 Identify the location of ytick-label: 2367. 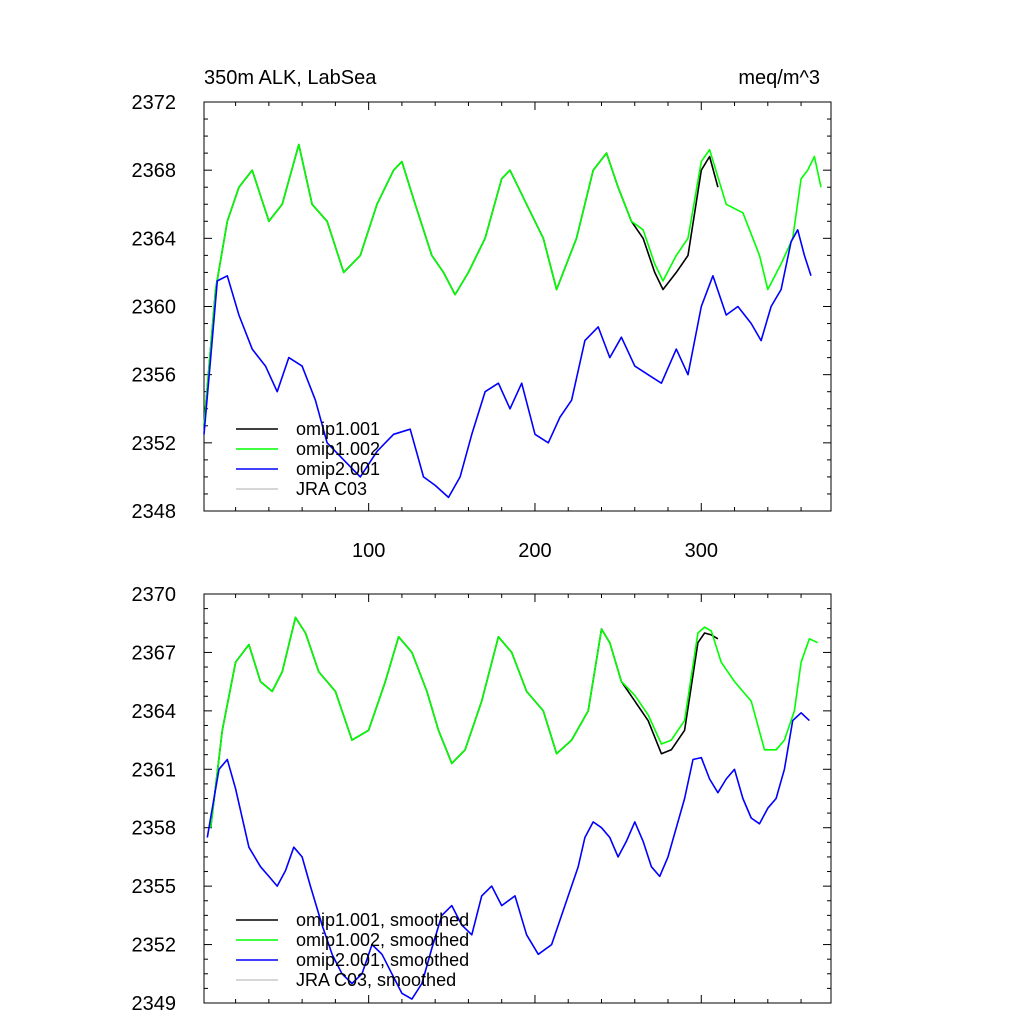
(154, 653).